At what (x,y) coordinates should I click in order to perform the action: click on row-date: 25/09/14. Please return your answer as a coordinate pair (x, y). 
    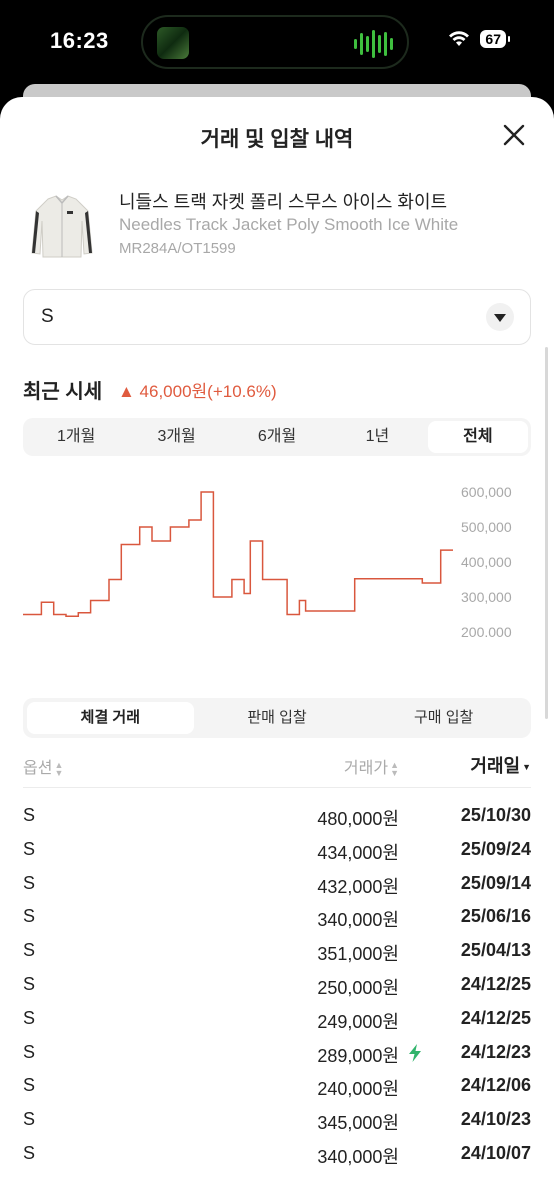
    Looking at the image, I should click on (495, 882).